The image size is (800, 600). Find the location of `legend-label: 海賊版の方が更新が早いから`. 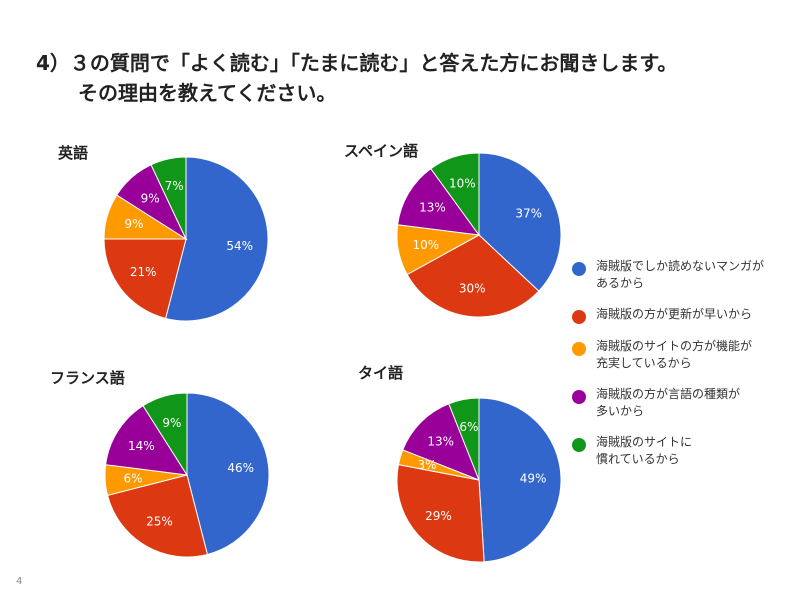

legend-label: 海賊版の方が更新が早いから is located at coordinates (674, 314).